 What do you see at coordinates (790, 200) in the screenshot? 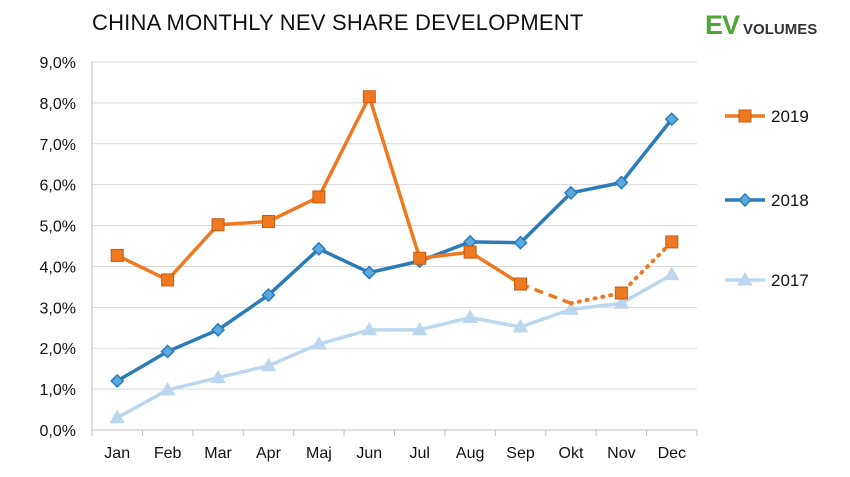
I see `legend-label: 2018` at bounding box center [790, 200].